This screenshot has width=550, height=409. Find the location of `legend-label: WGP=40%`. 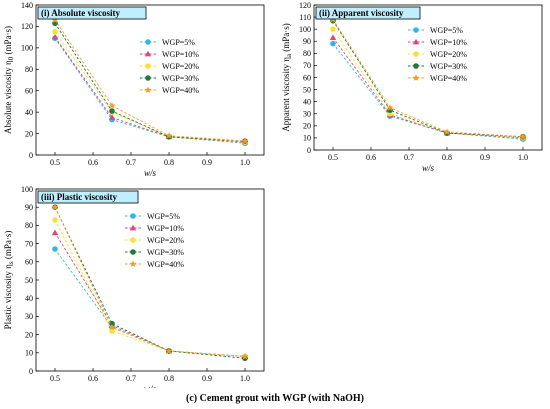

legend-label: WGP=40% is located at coordinates (165, 264).